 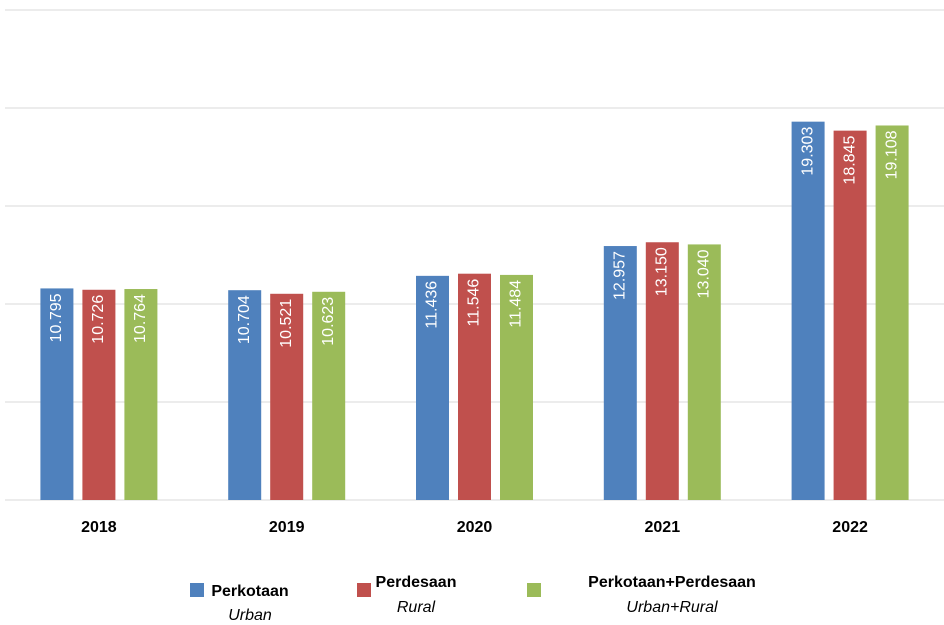 I want to click on x-tick-label: 2022, so click(x=850, y=527).